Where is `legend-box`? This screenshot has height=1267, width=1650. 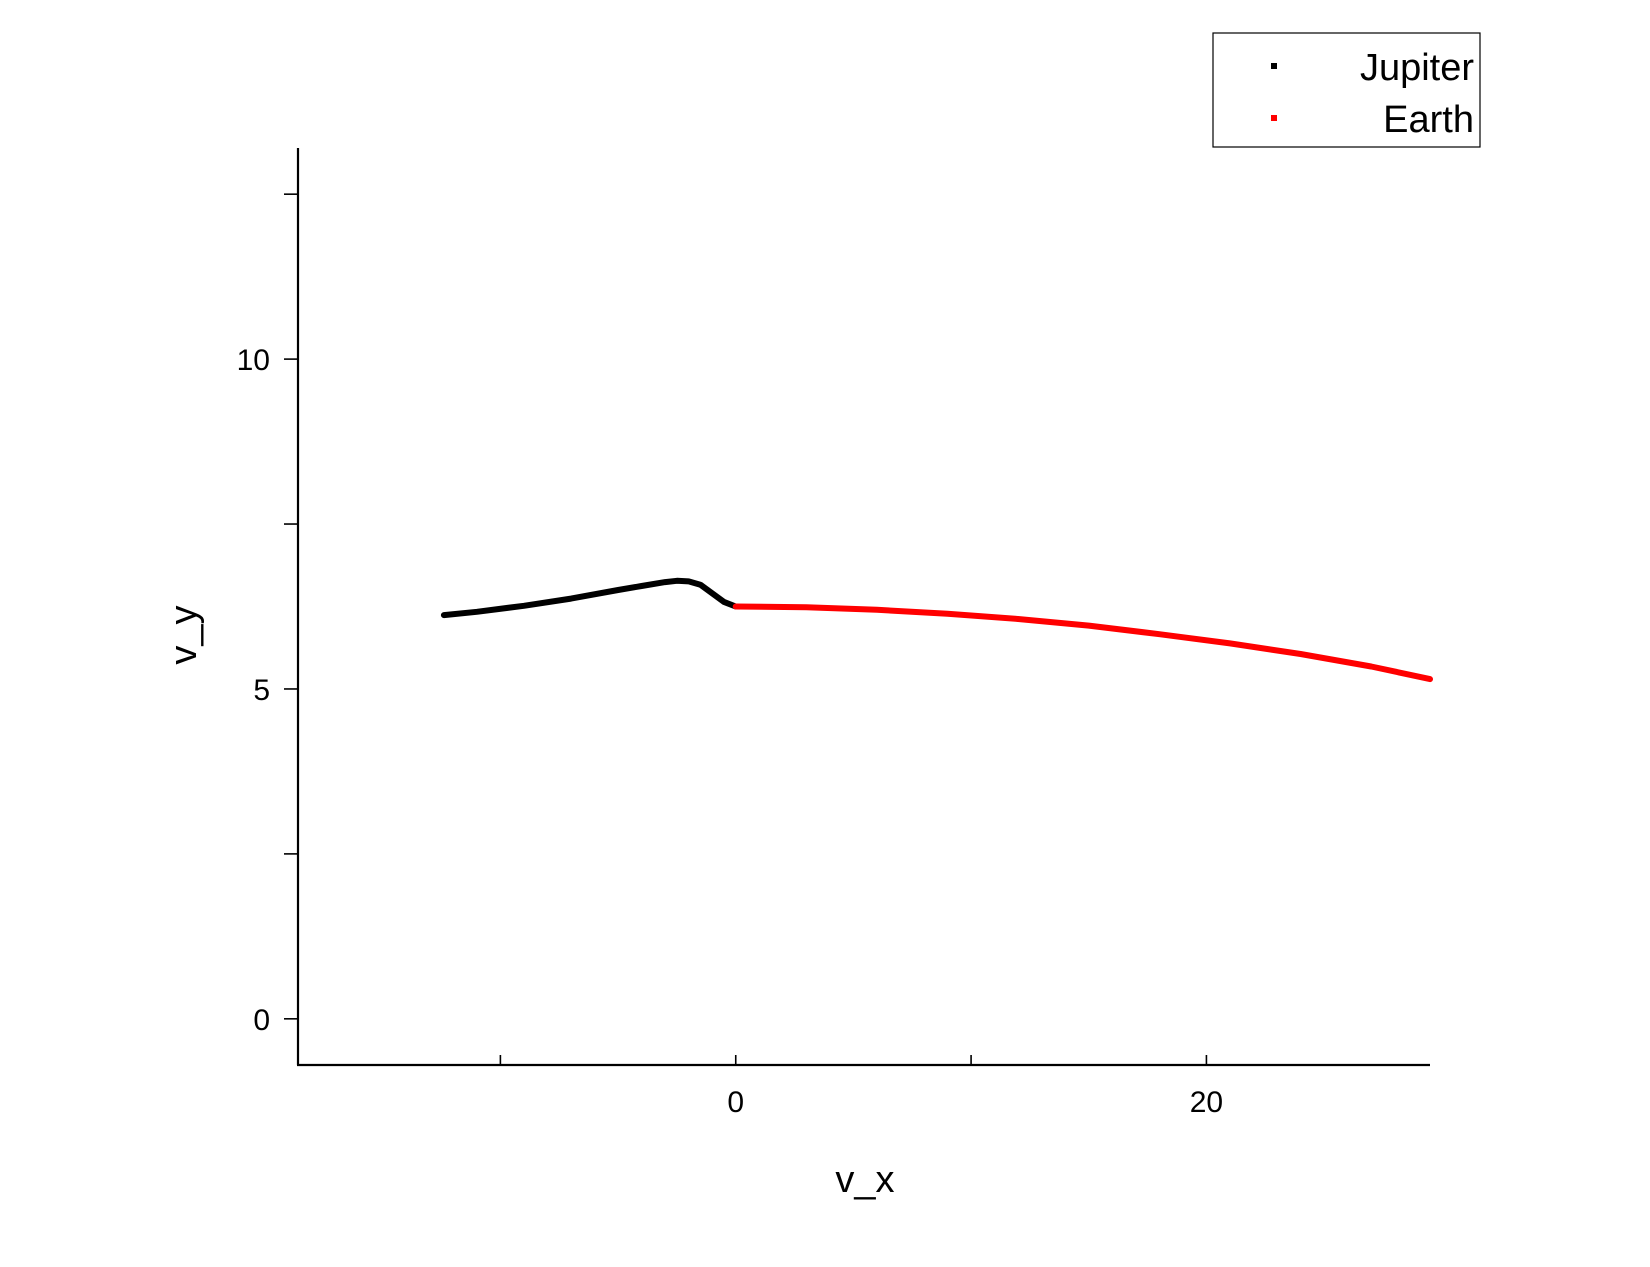 legend-box is located at coordinates (1346, 90).